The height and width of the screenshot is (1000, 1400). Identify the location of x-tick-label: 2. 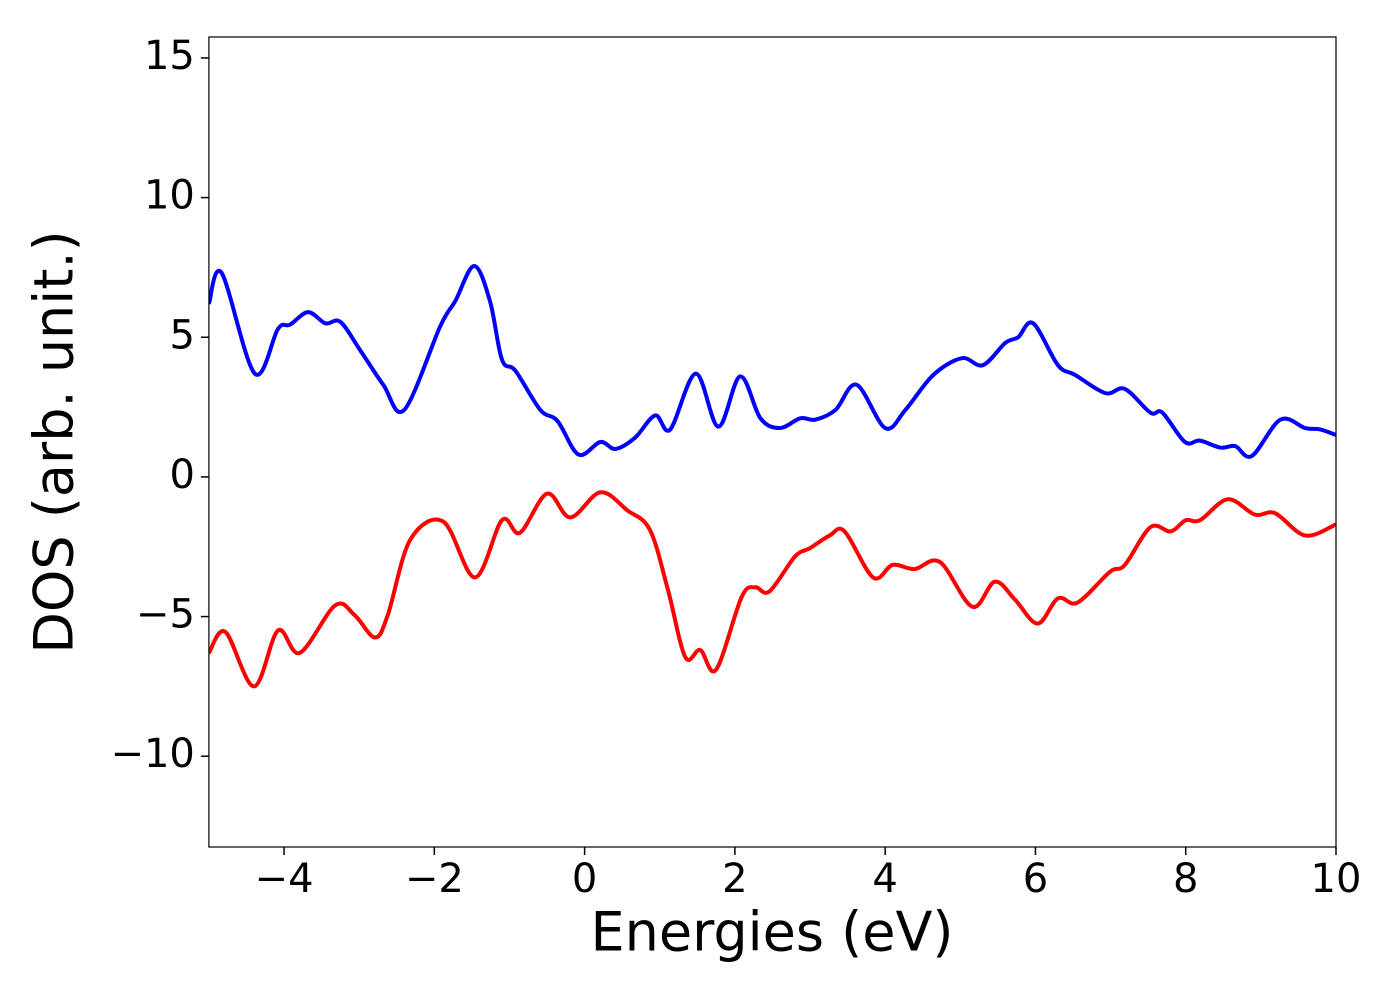
(734, 879).